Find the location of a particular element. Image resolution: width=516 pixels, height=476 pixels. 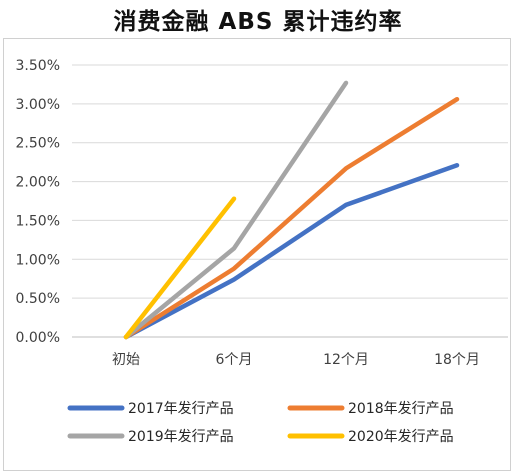

x-tick-label: 初始 is located at coordinates (126, 359).